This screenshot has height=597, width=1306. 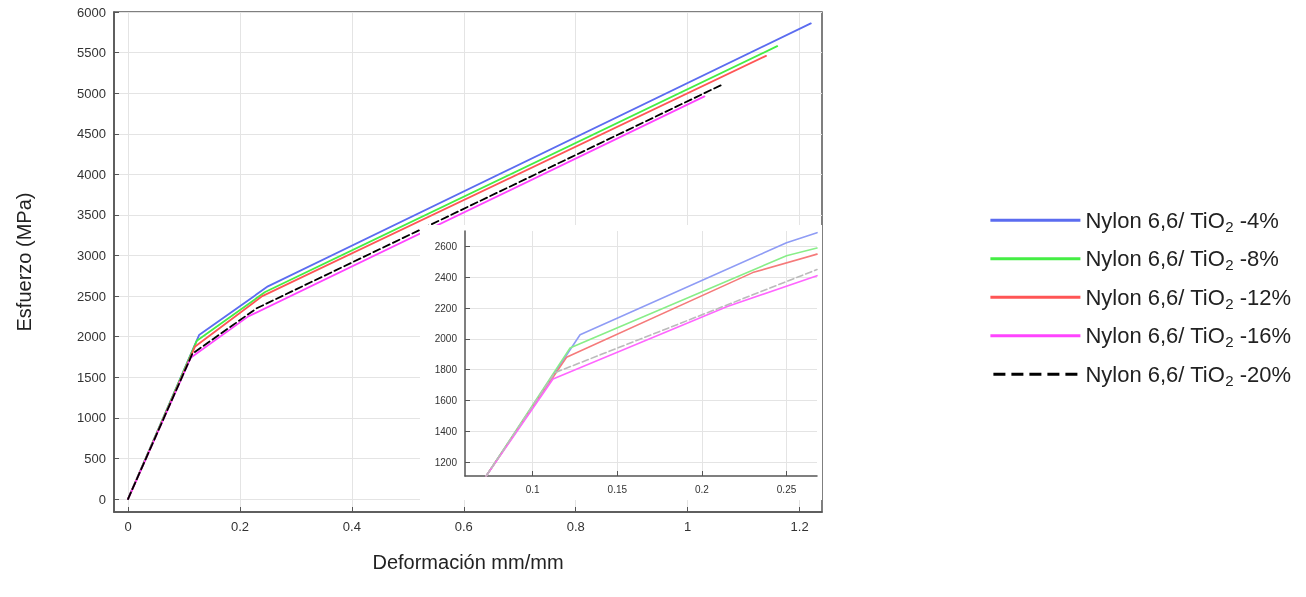 I want to click on x-tick-label: 0.25, so click(x=786, y=489).